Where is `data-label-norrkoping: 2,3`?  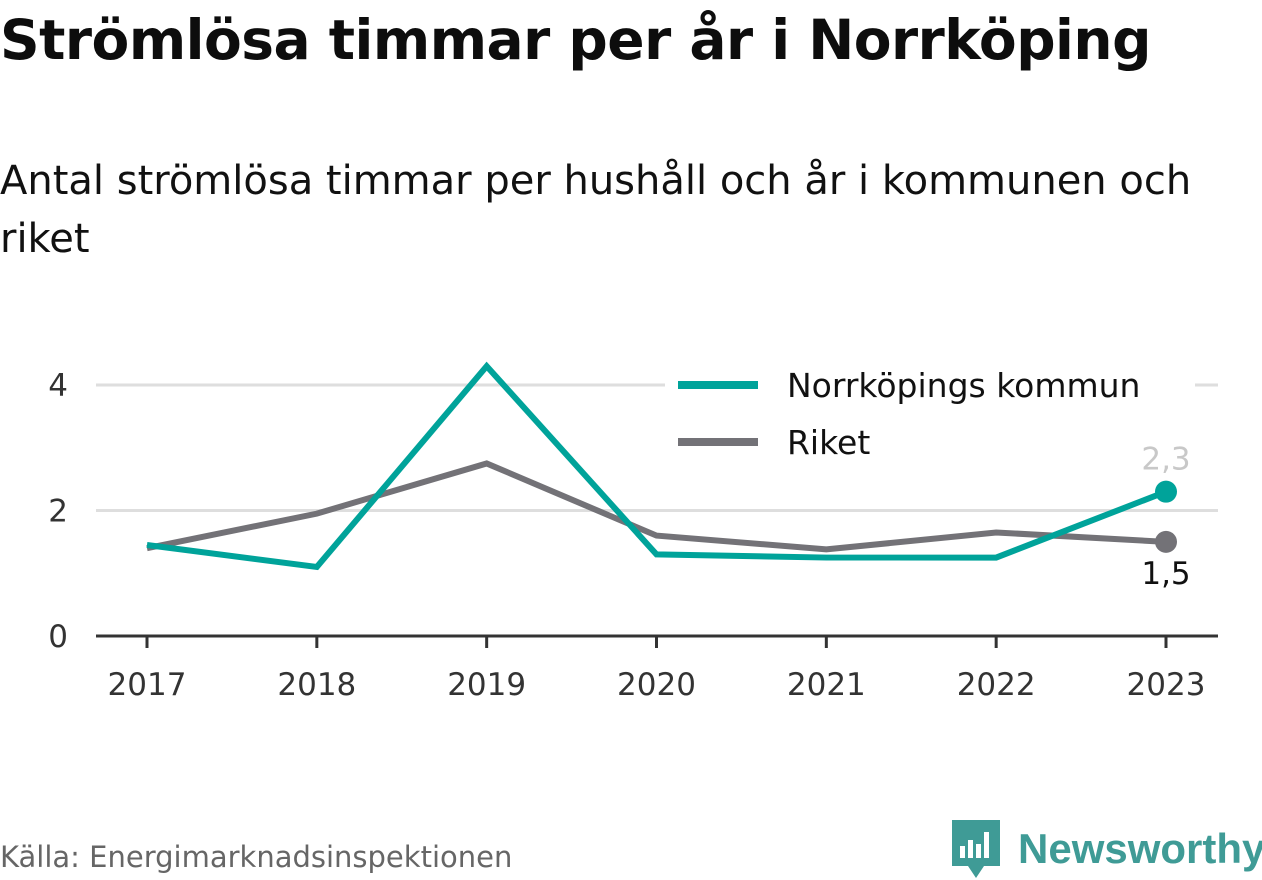
data-label-norrkoping: 2,3 is located at coordinates (1165, 460).